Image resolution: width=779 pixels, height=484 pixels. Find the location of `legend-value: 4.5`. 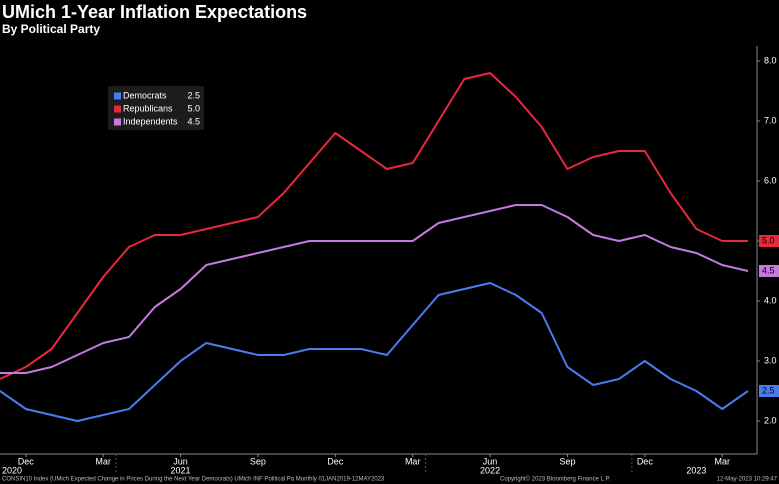

legend-value: 4.5 is located at coordinates (193, 121).